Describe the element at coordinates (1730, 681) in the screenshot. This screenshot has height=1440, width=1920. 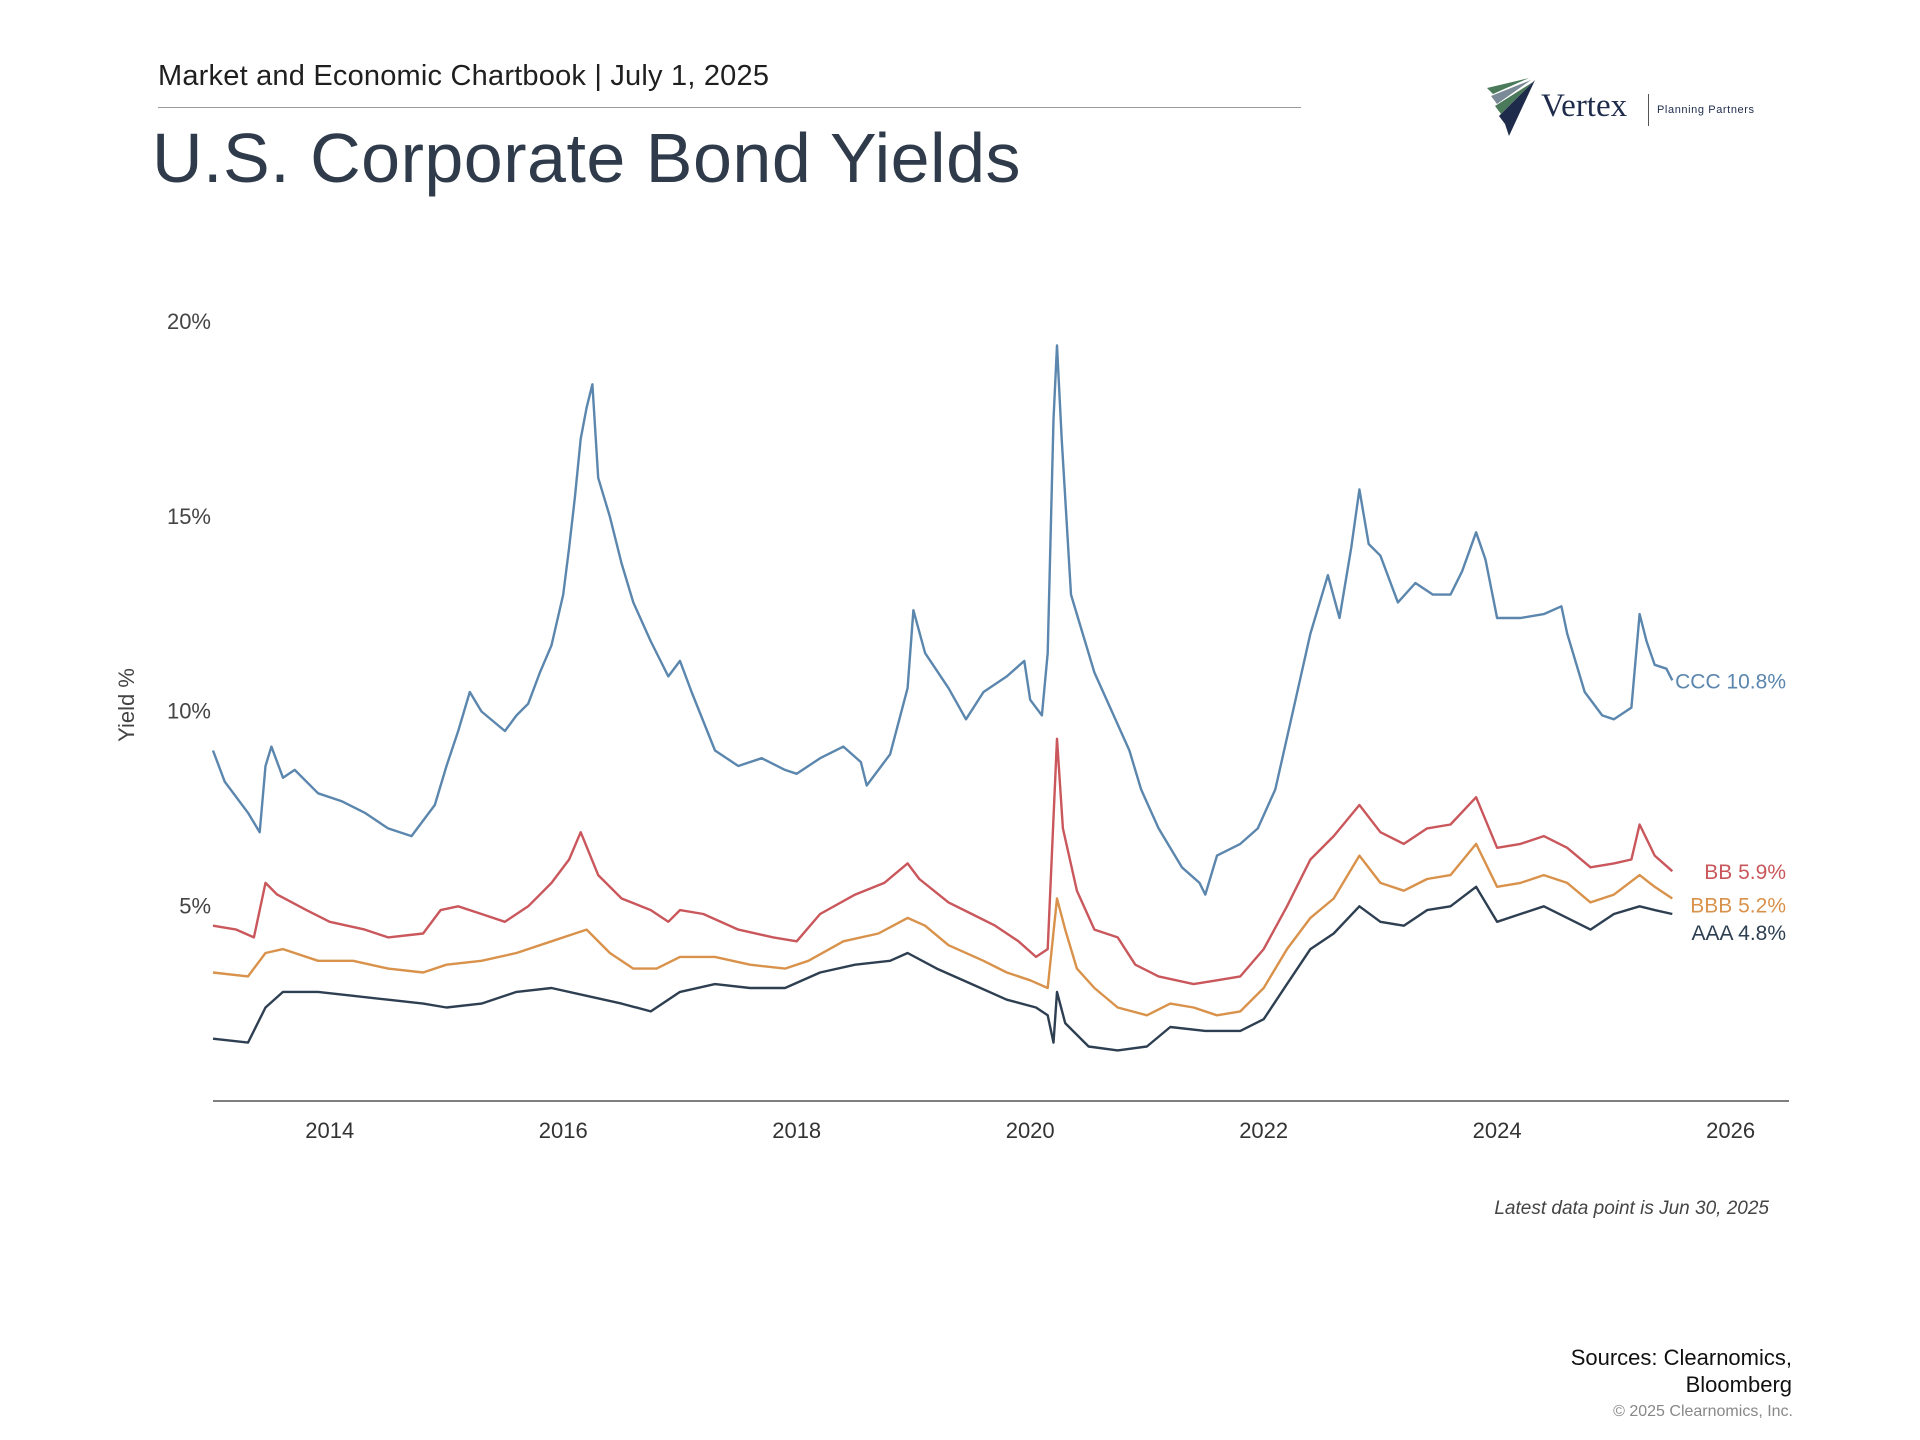
I see `series-end-label-ccc: CCC 10.8%` at that location.